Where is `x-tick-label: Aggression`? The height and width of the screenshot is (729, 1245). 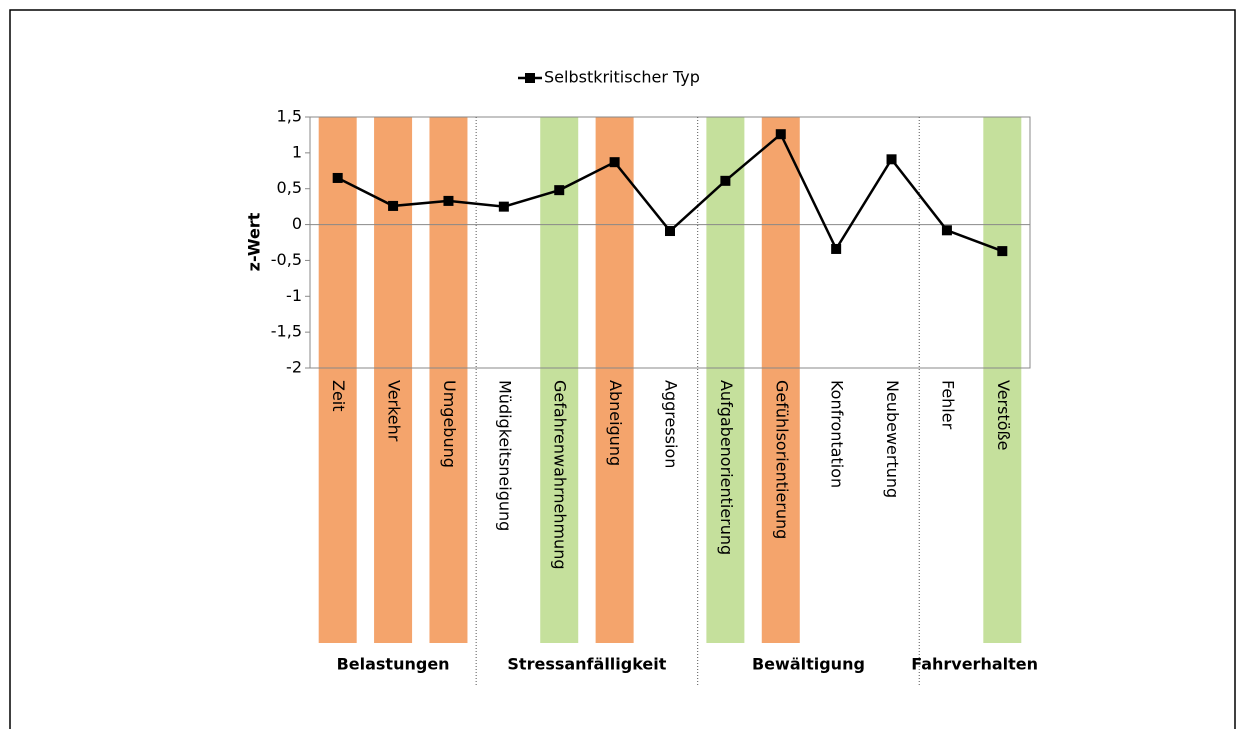
x-tick-label: Aggression is located at coordinates (671, 424).